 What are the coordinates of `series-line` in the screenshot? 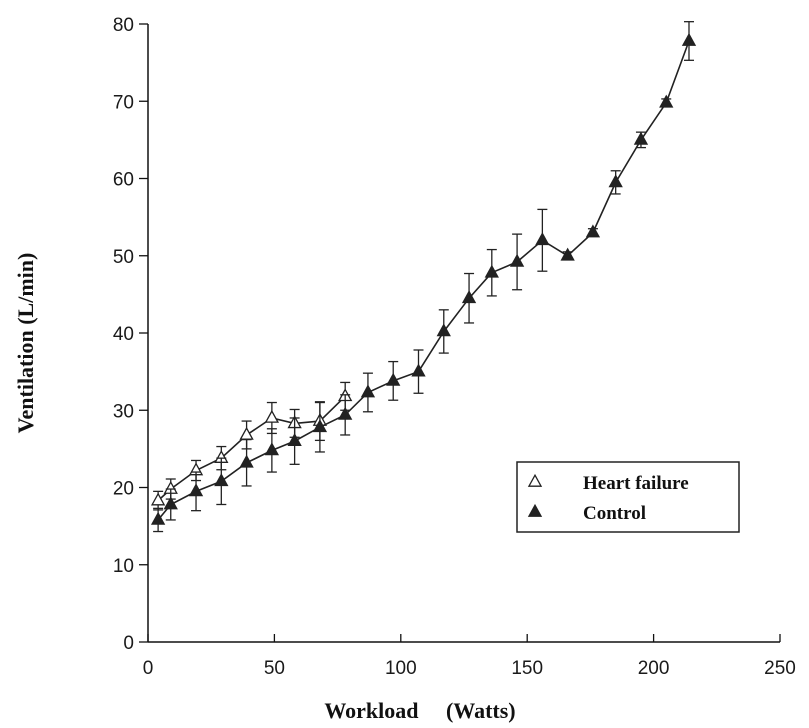 It's located at (251, 448).